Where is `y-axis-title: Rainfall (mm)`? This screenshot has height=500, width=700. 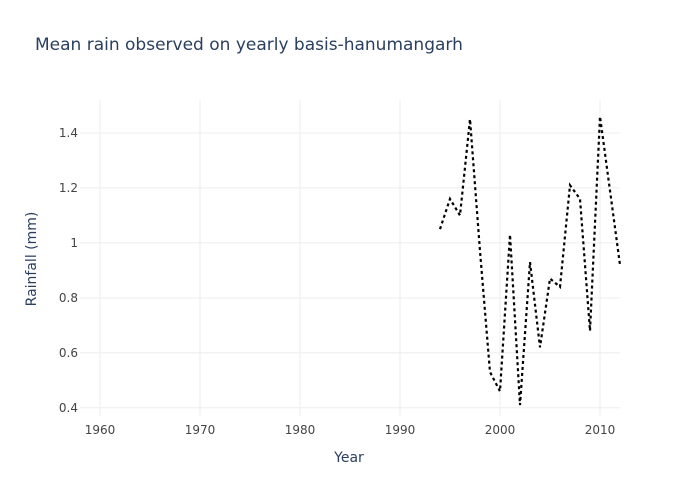 y-axis-title: Rainfall (mm) is located at coordinates (32, 259).